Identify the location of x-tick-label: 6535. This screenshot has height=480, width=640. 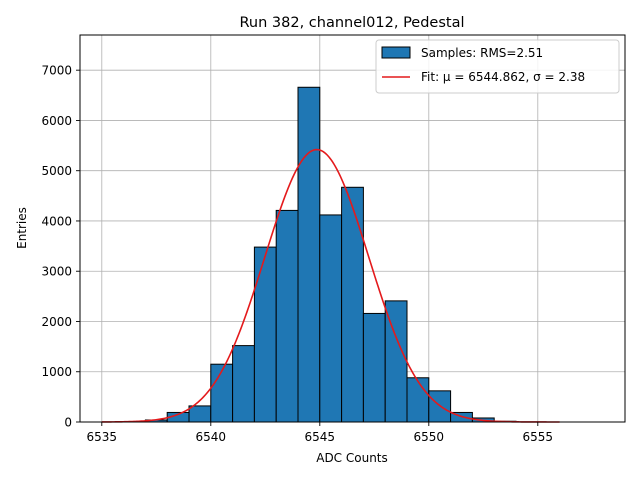
(102, 437).